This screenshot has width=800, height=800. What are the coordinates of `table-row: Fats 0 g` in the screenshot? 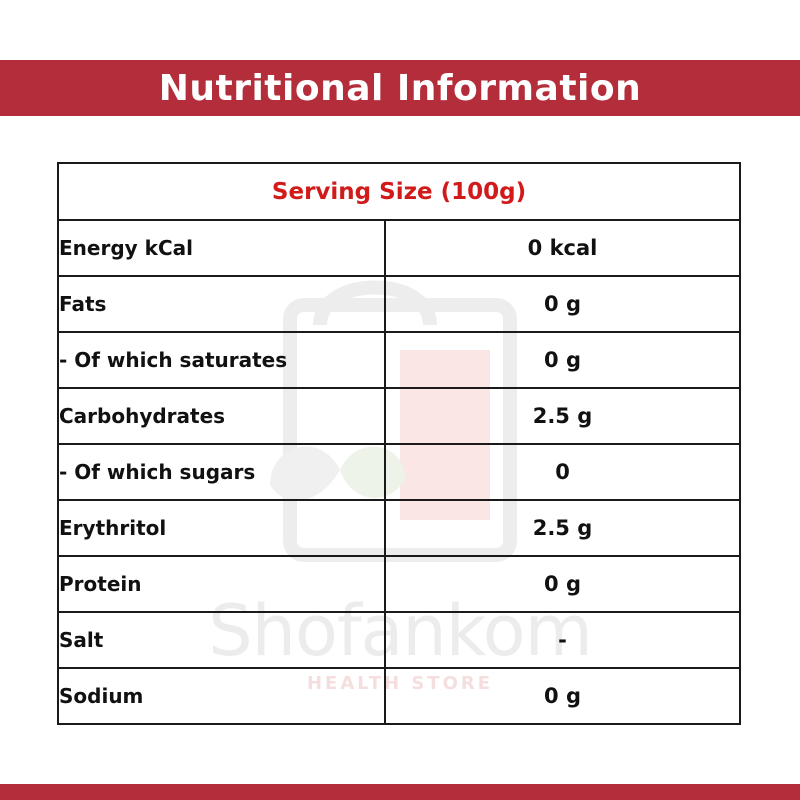 It's located at (399, 304).